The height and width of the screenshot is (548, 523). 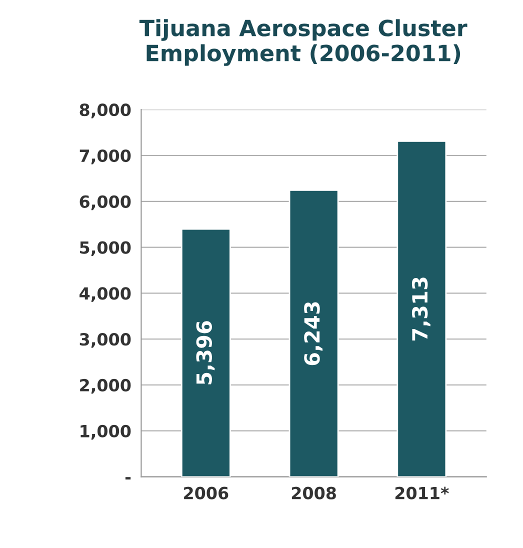 I want to click on y-tick-label: -, so click(x=128, y=478).